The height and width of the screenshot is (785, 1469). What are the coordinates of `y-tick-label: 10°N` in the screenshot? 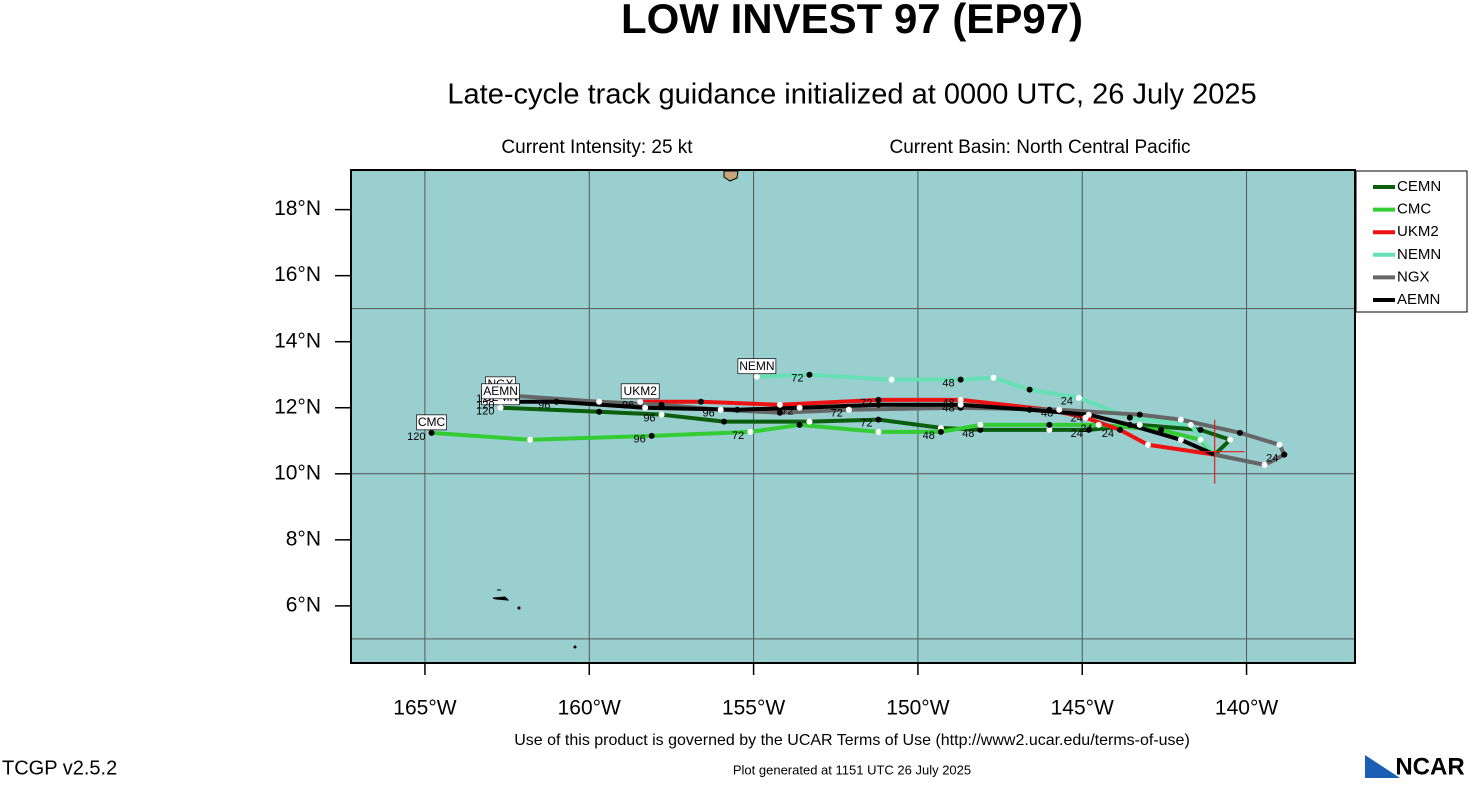 It's located at (297, 472).